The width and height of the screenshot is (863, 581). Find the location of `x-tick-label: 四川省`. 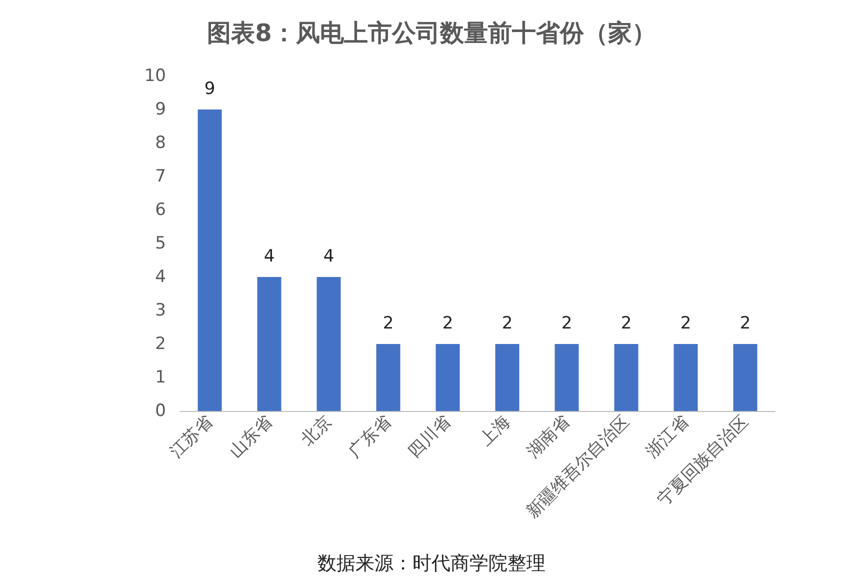

x-tick-label: 四川省 is located at coordinates (429, 437).